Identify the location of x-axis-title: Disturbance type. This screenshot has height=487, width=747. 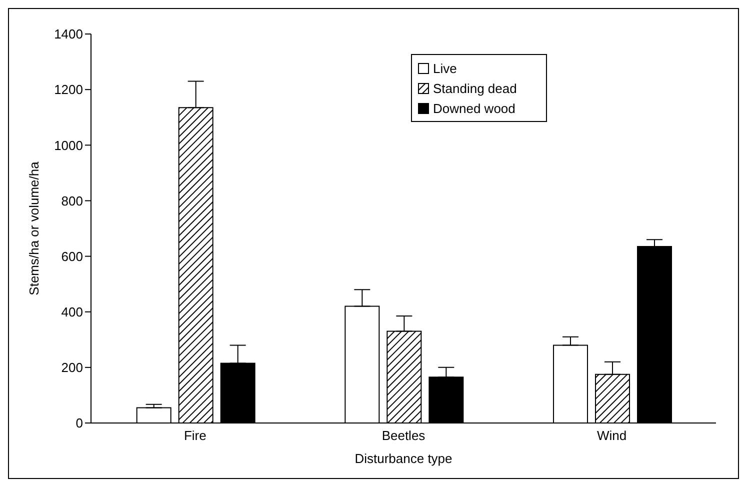
(403, 458).